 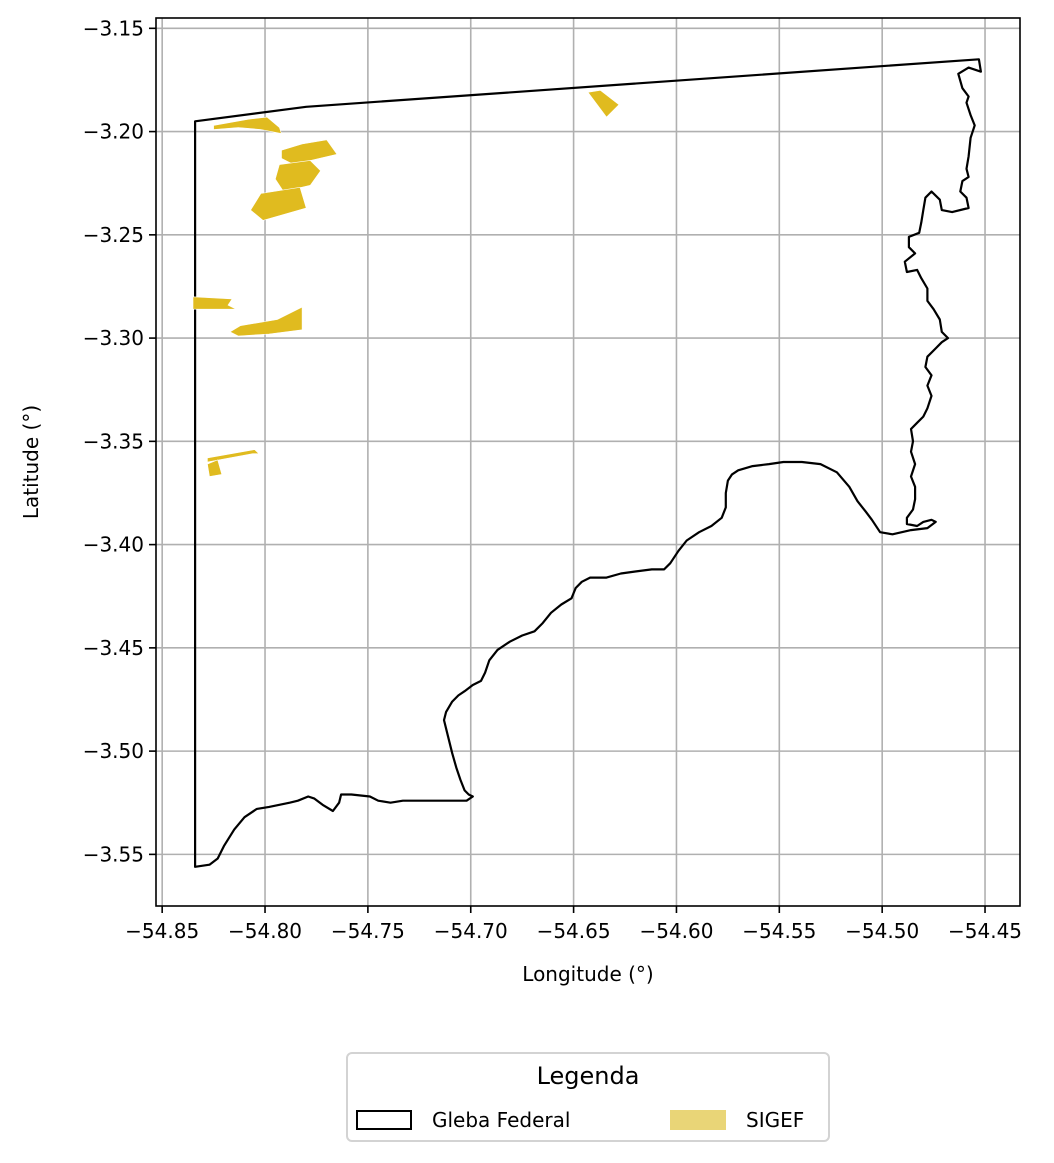 I want to click on x-tick-label: −54.45, so click(x=985, y=931).